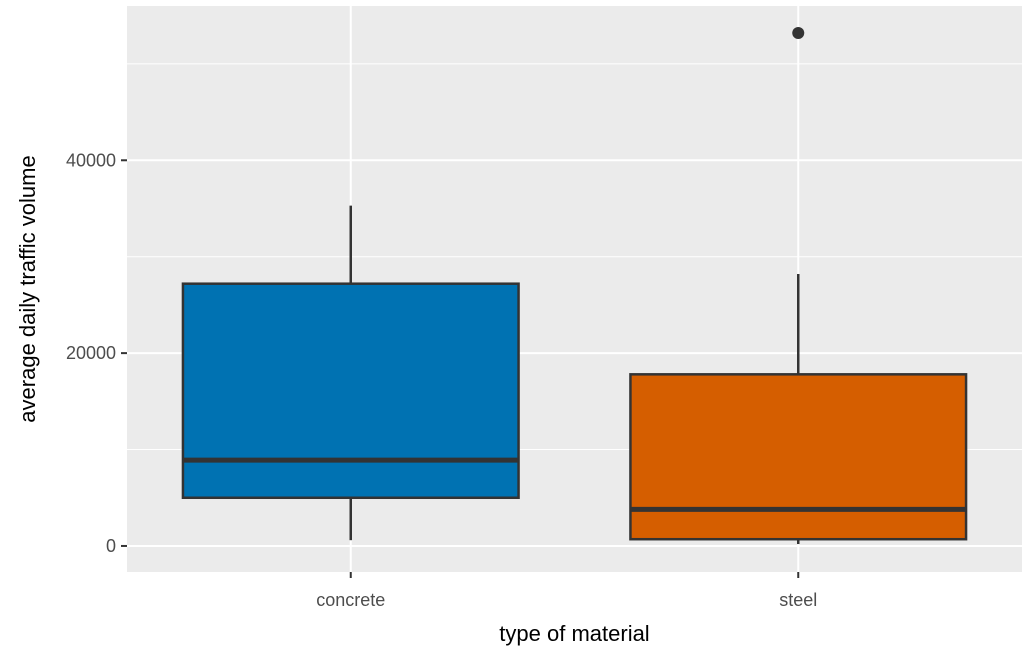 Image resolution: width=1027 pixels, height=649 pixels. Describe the element at coordinates (798, 32) in the screenshot. I see `outlier-point` at that location.